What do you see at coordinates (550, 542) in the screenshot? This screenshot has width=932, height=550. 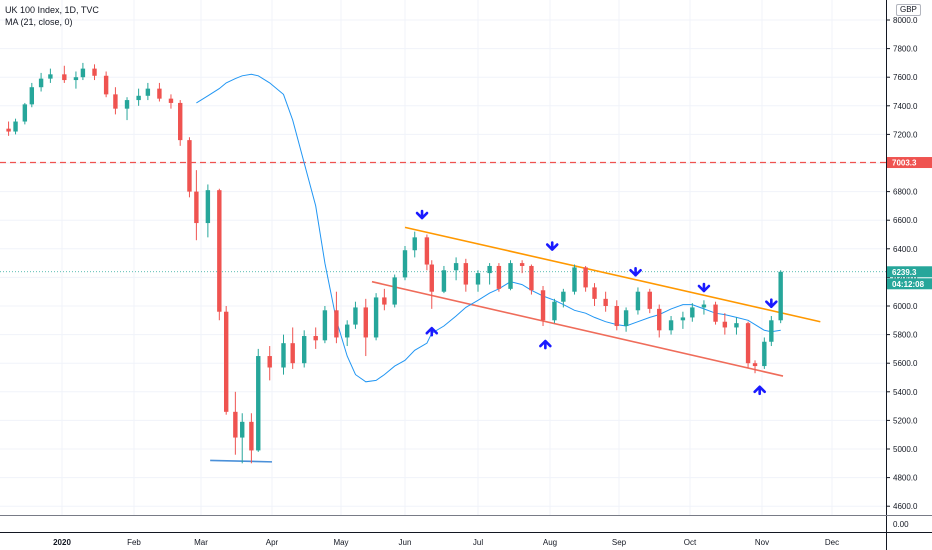 I see `x-tick-label: Aug` at bounding box center [550, 542].